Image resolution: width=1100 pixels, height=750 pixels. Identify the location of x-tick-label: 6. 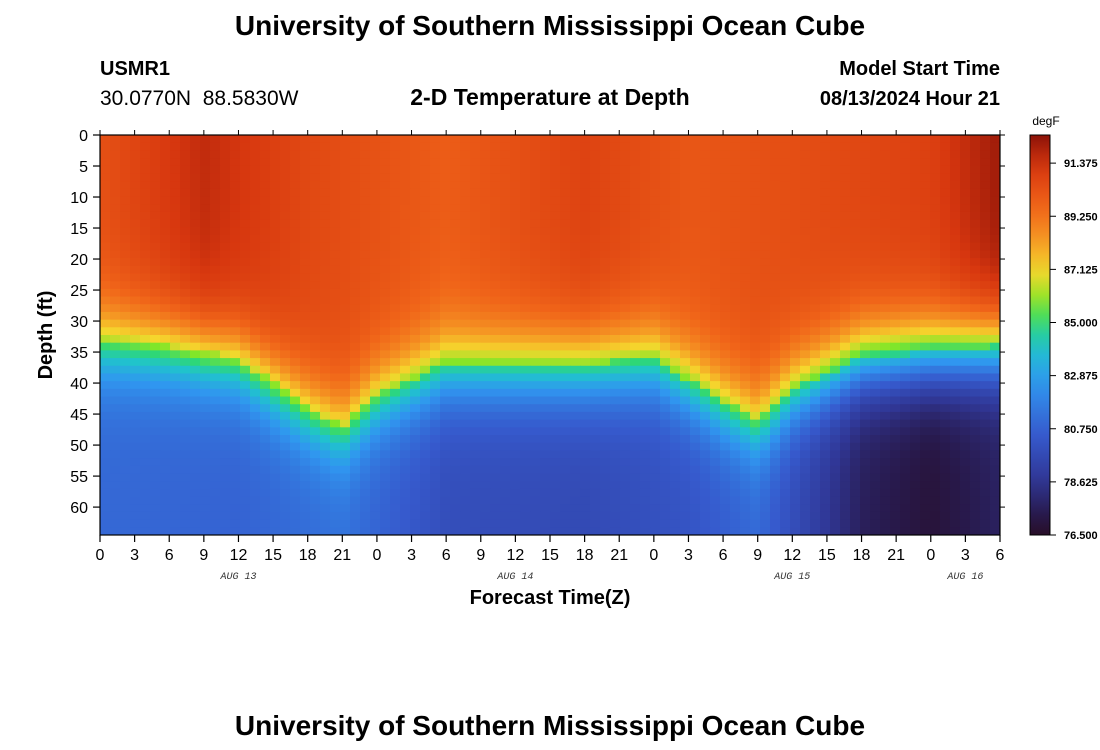
(169, 555).